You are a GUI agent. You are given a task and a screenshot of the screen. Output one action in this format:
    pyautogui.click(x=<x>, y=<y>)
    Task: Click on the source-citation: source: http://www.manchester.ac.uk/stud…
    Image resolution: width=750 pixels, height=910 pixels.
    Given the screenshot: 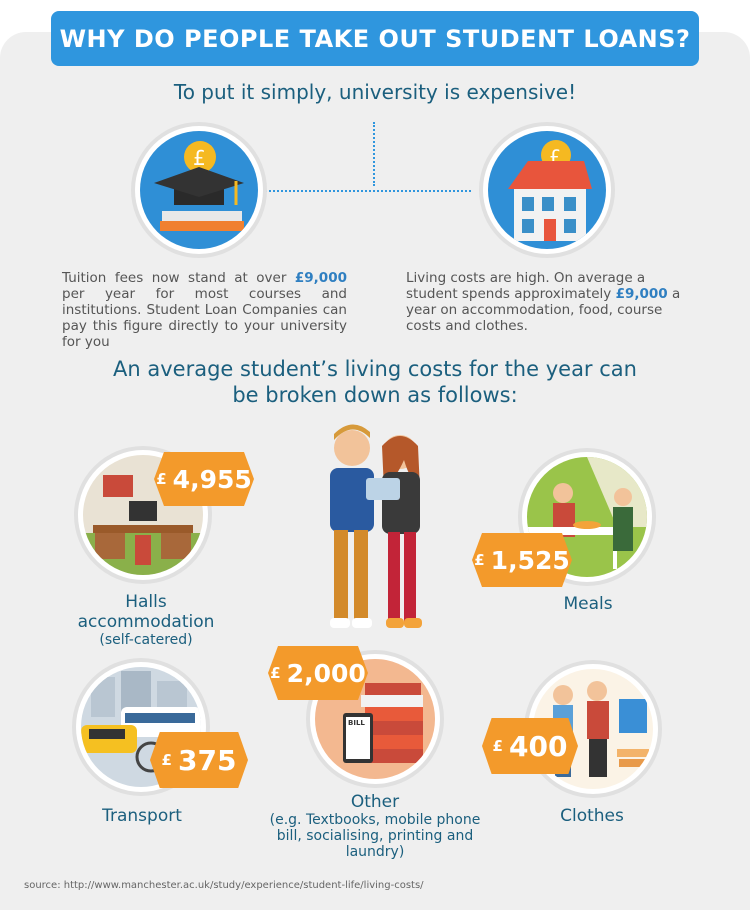 What is the action you would take?
    pyautogui.click(x=224, y=885)
    